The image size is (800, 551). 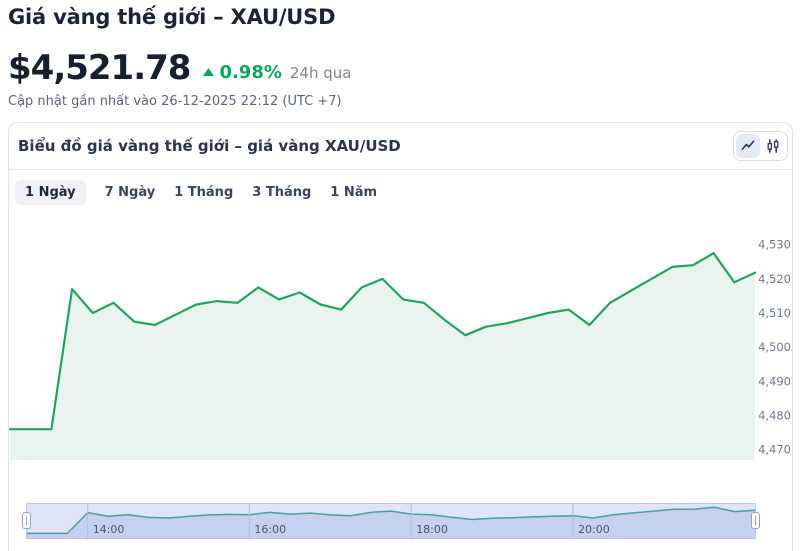 I want to click on change-percent: 0.98%, so click(x=250, y=72).